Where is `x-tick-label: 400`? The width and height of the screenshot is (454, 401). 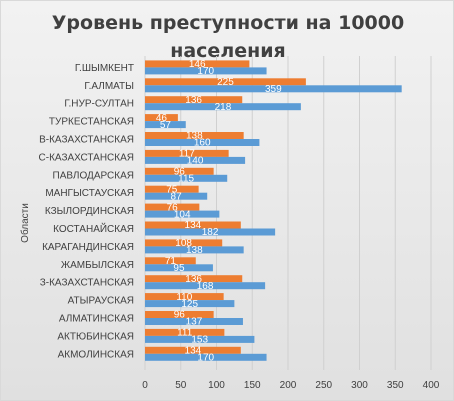 x-tick-label: 400 is located at coordinates (431, 385).